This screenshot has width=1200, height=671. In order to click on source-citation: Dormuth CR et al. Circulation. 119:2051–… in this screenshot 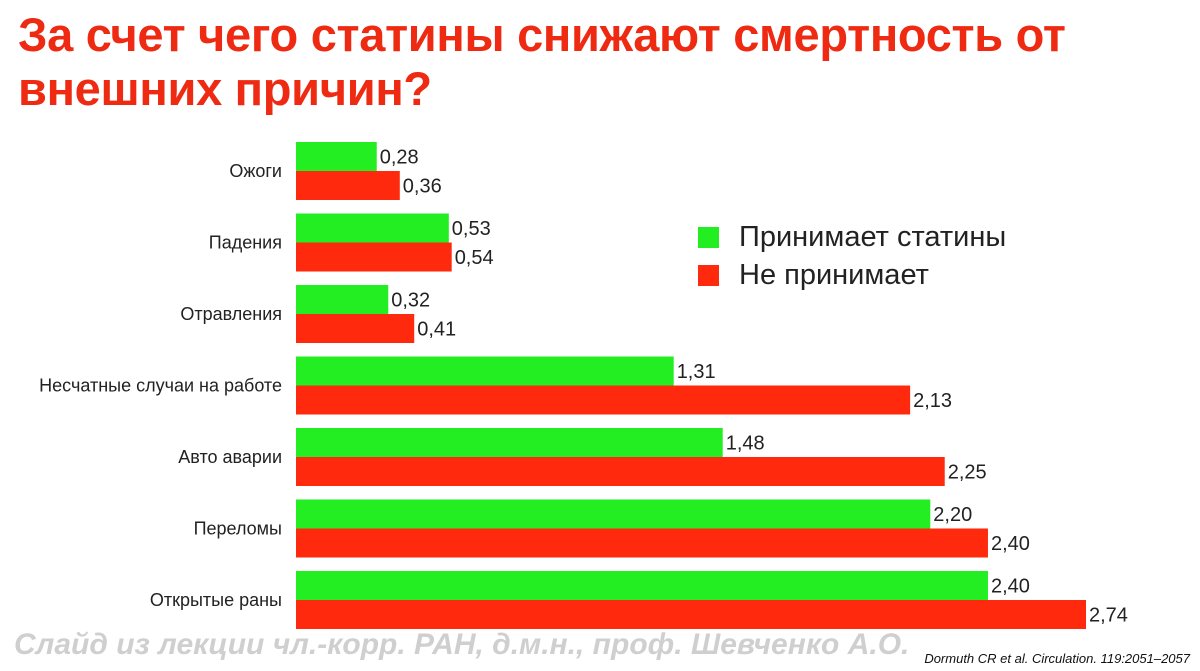, I will do `click(1057, 658)`.